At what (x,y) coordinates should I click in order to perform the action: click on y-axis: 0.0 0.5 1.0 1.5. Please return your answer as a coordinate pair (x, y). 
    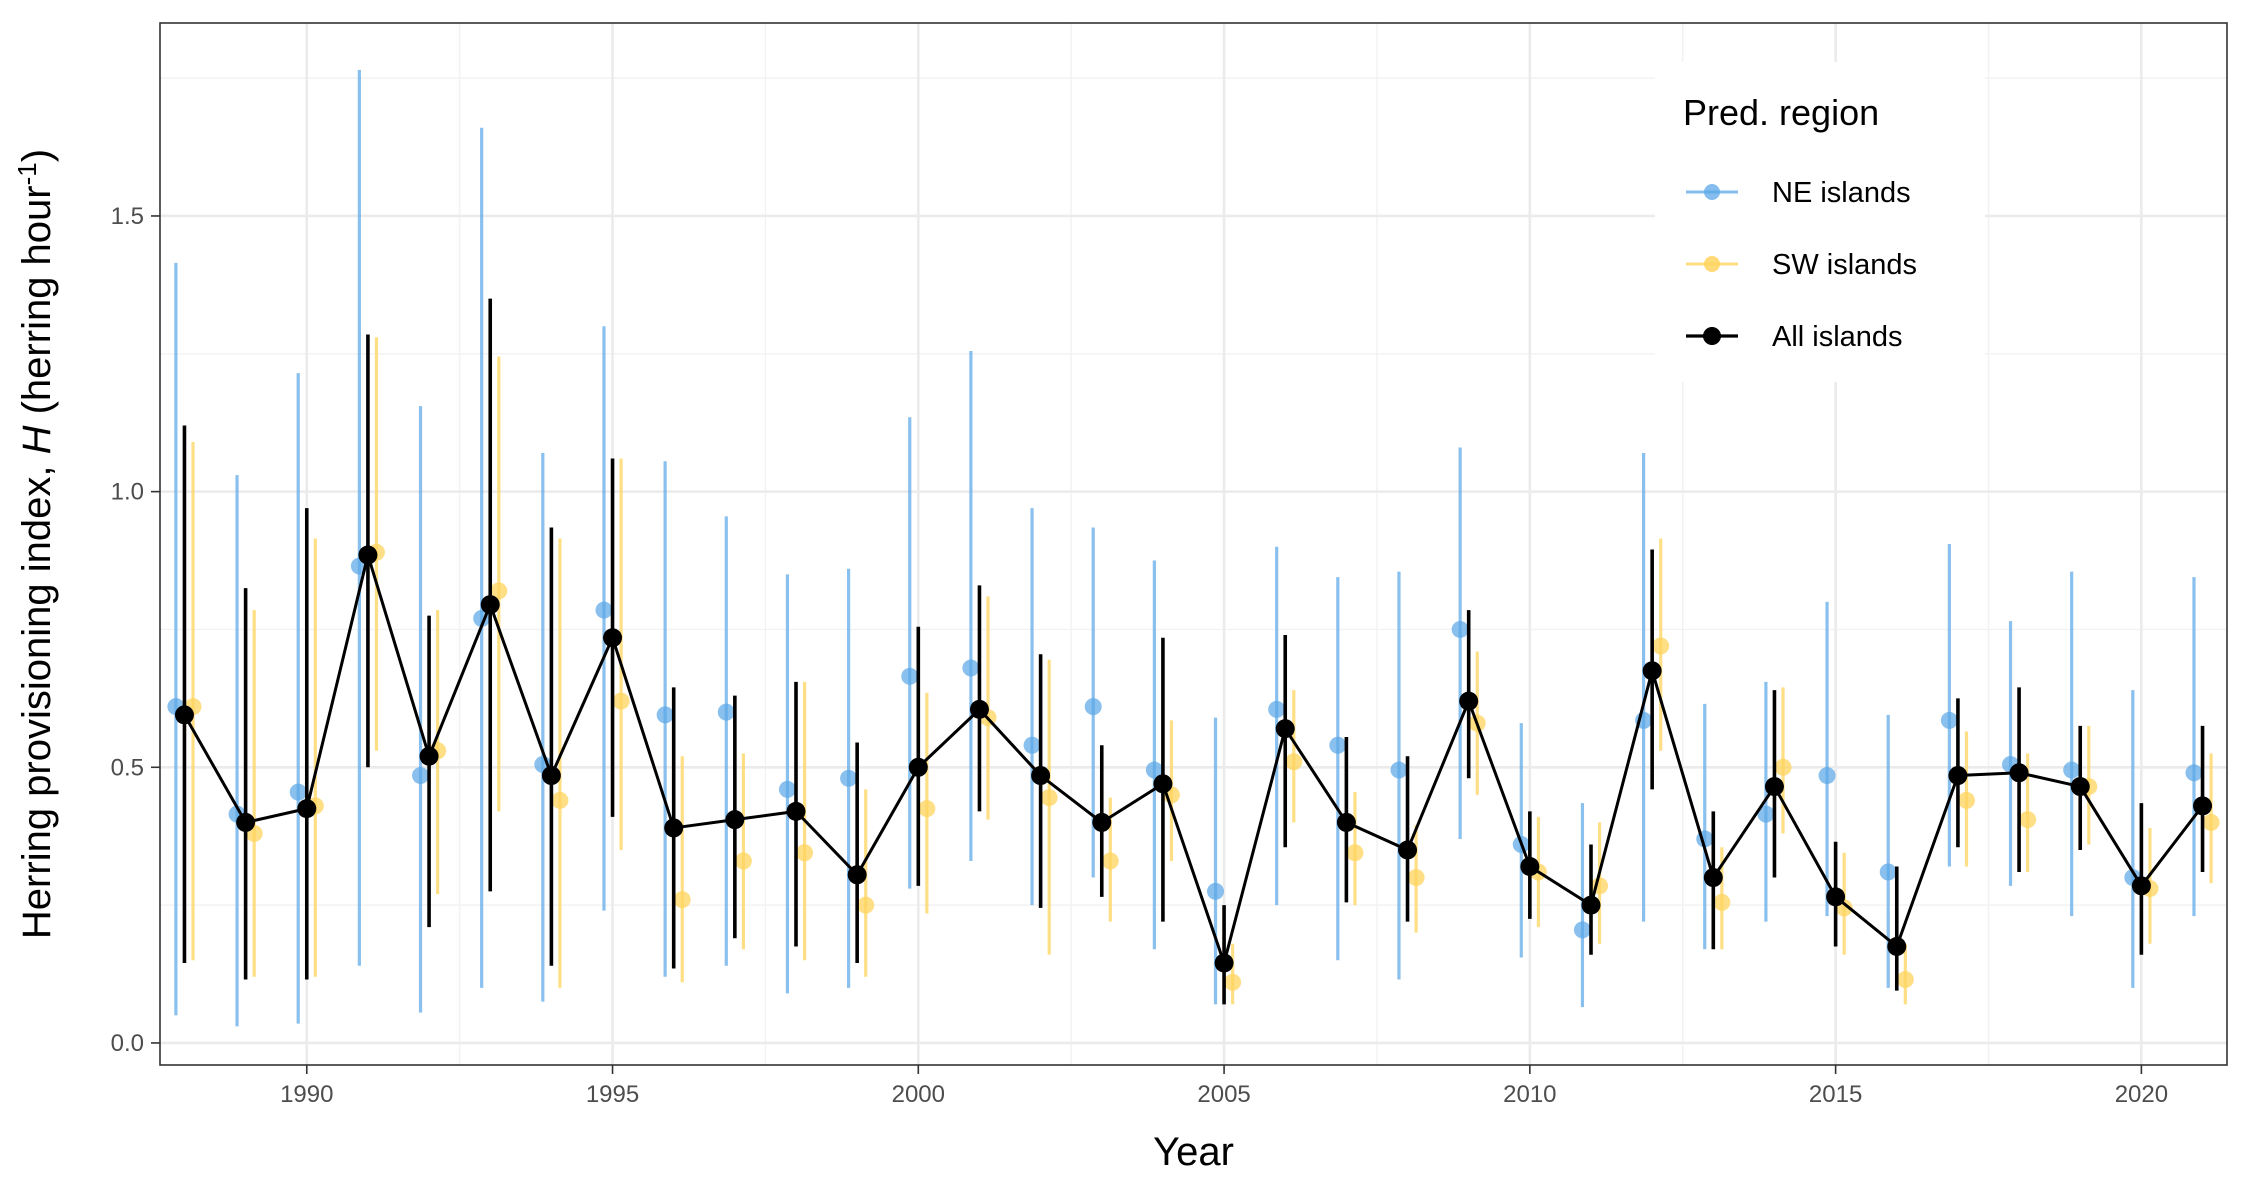
    Looking at the image, I should click on (135, 630).